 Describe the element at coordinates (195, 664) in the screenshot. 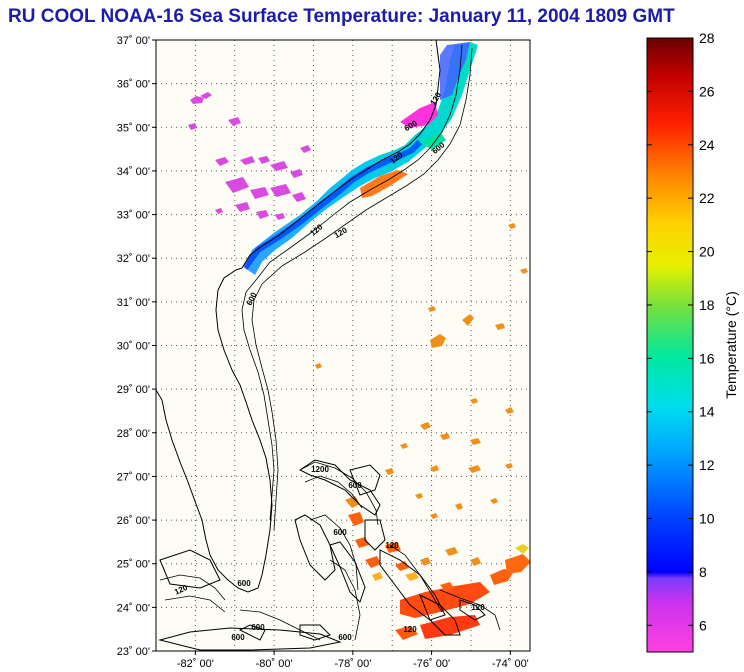

I see `lon-tick-label: -82˚ 00'` at that location.